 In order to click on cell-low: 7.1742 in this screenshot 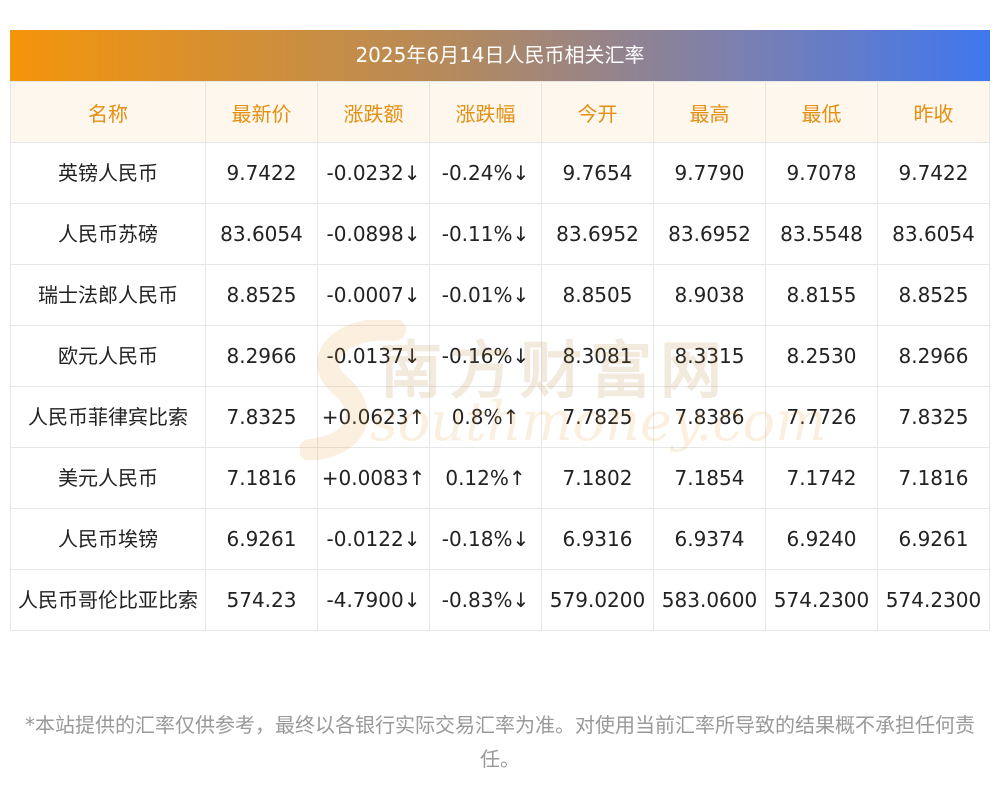, I will do `click(821, 478)`.